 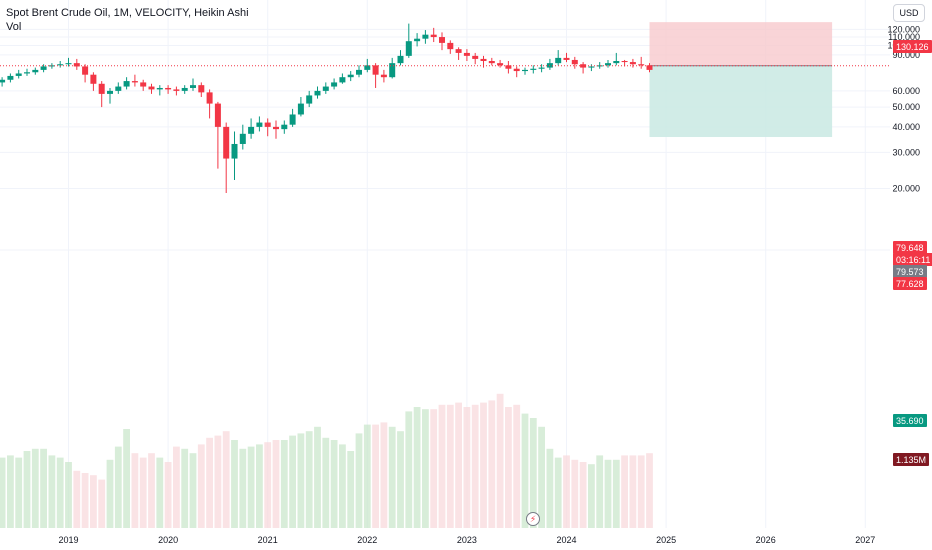 I want to click on mid-price-tag: 79.573, so click(x=910, y=271).